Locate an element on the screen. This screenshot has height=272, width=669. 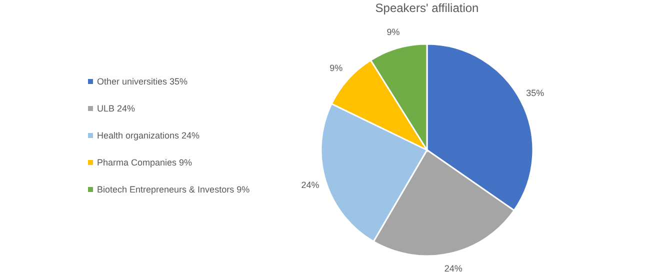
legend-label: Pharma Companies 9% is located at coordinates (144, 162).